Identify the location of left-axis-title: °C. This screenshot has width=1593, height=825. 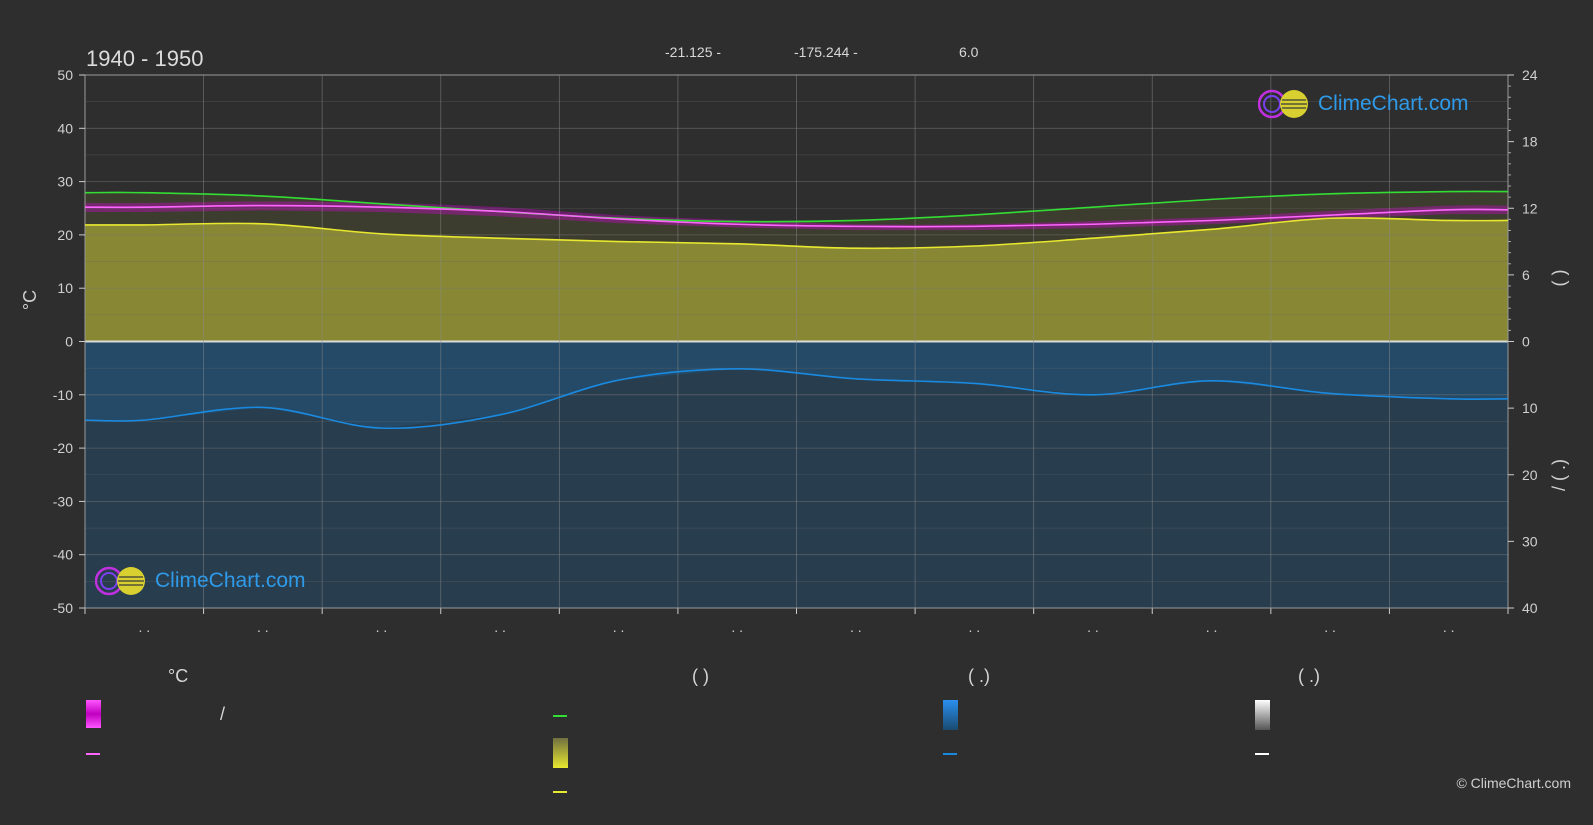
(30, 300).